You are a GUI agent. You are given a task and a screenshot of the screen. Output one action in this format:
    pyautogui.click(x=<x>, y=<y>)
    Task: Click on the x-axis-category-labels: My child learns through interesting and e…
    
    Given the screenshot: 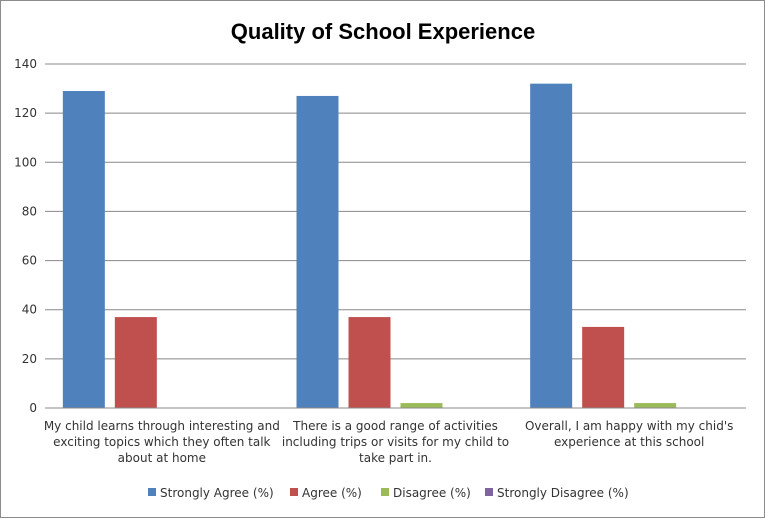 What is the action you would take?
    pyautogui.click(x=389, y=442)
    